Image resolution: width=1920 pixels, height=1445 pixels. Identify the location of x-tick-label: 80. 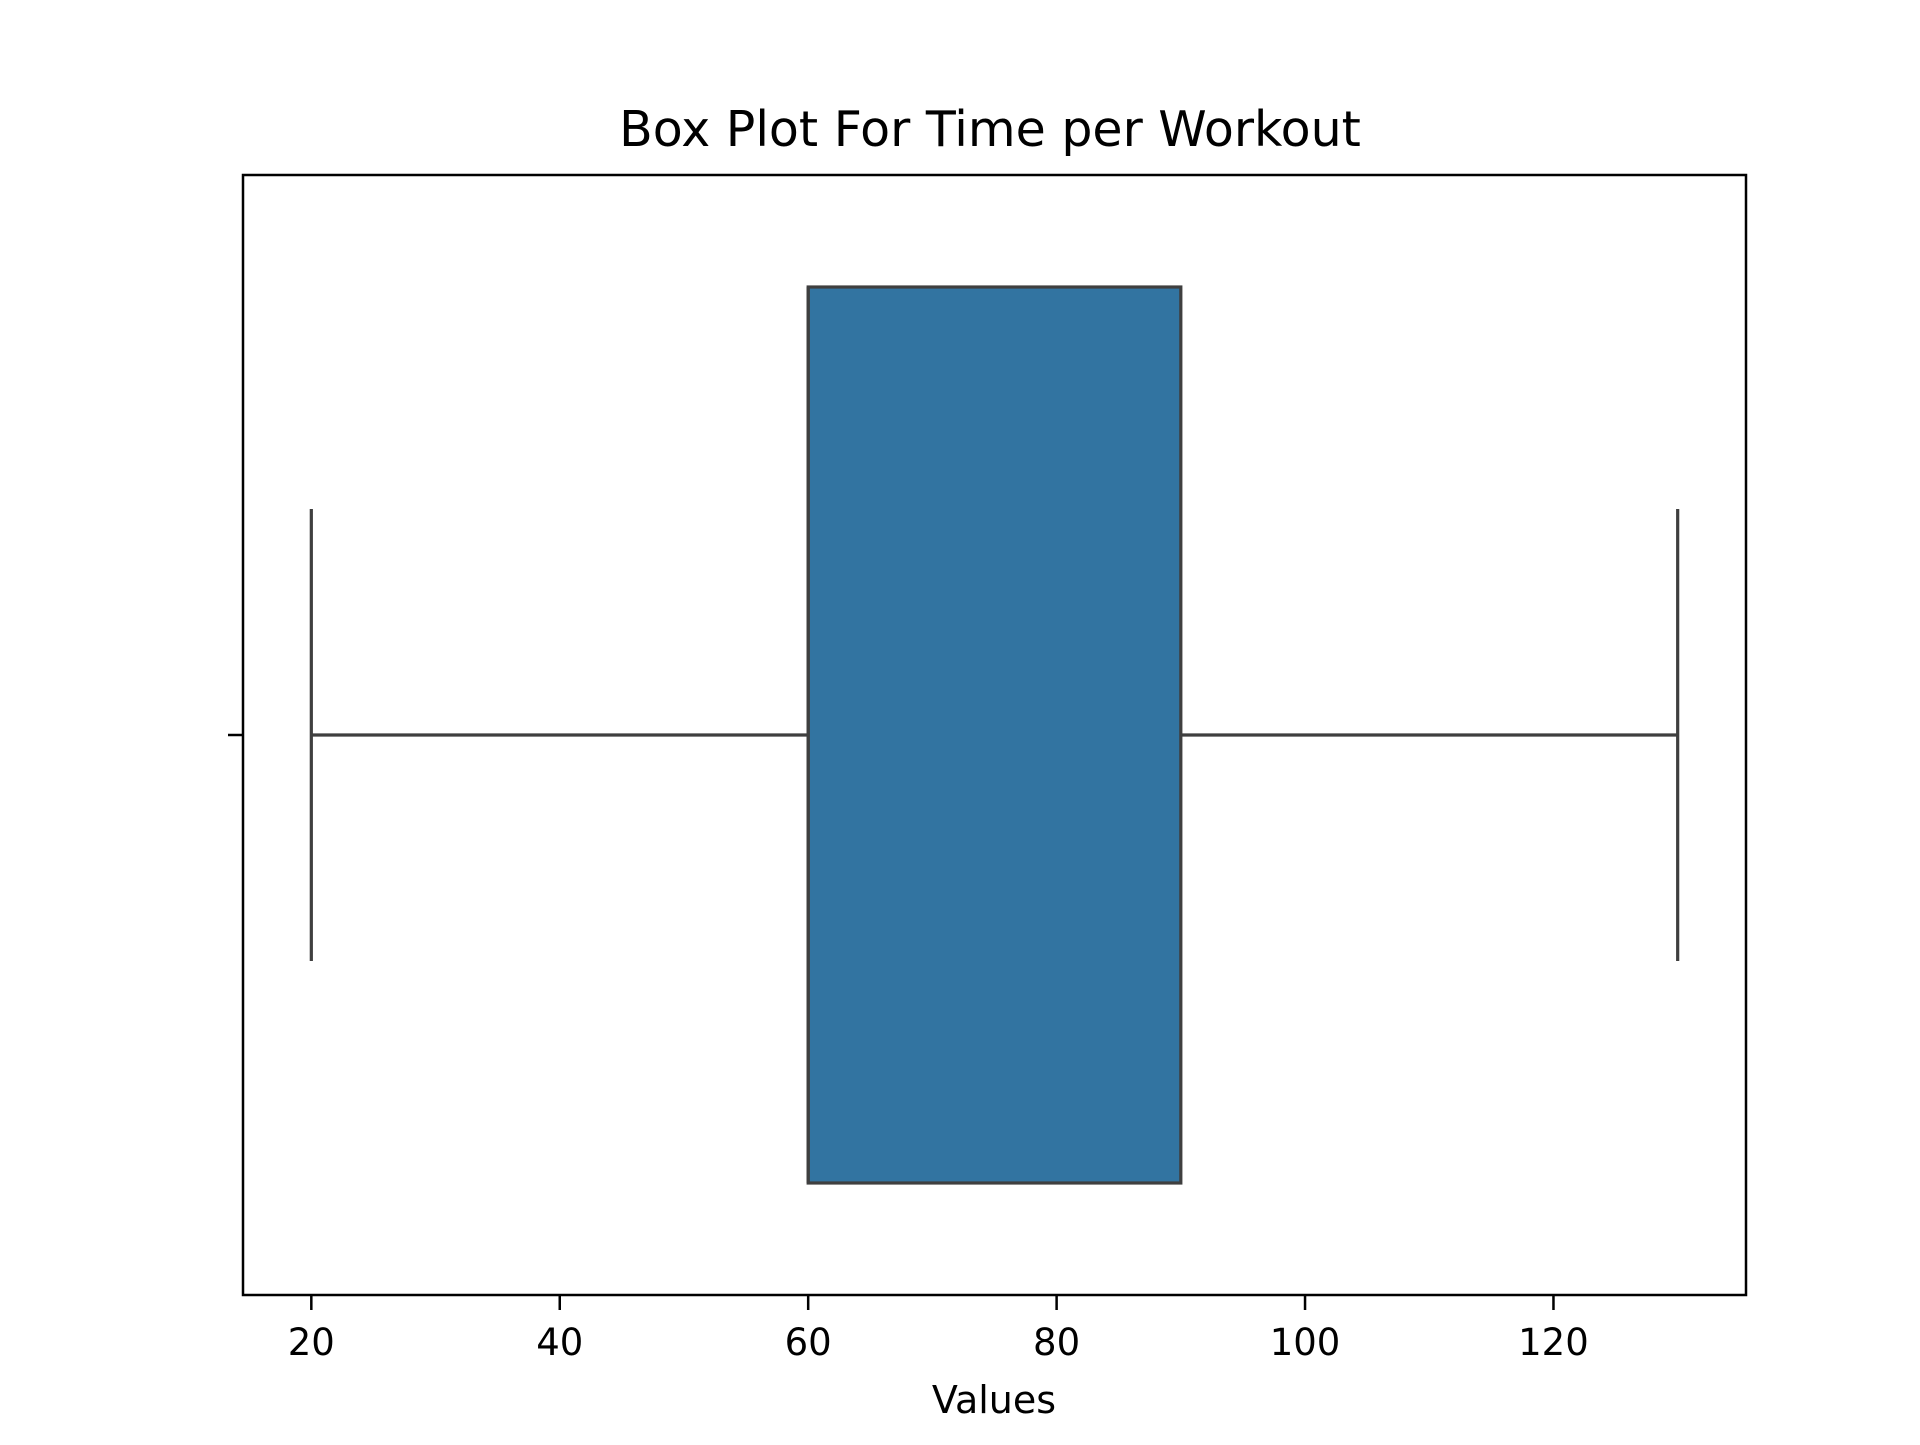
(1056, 1342).